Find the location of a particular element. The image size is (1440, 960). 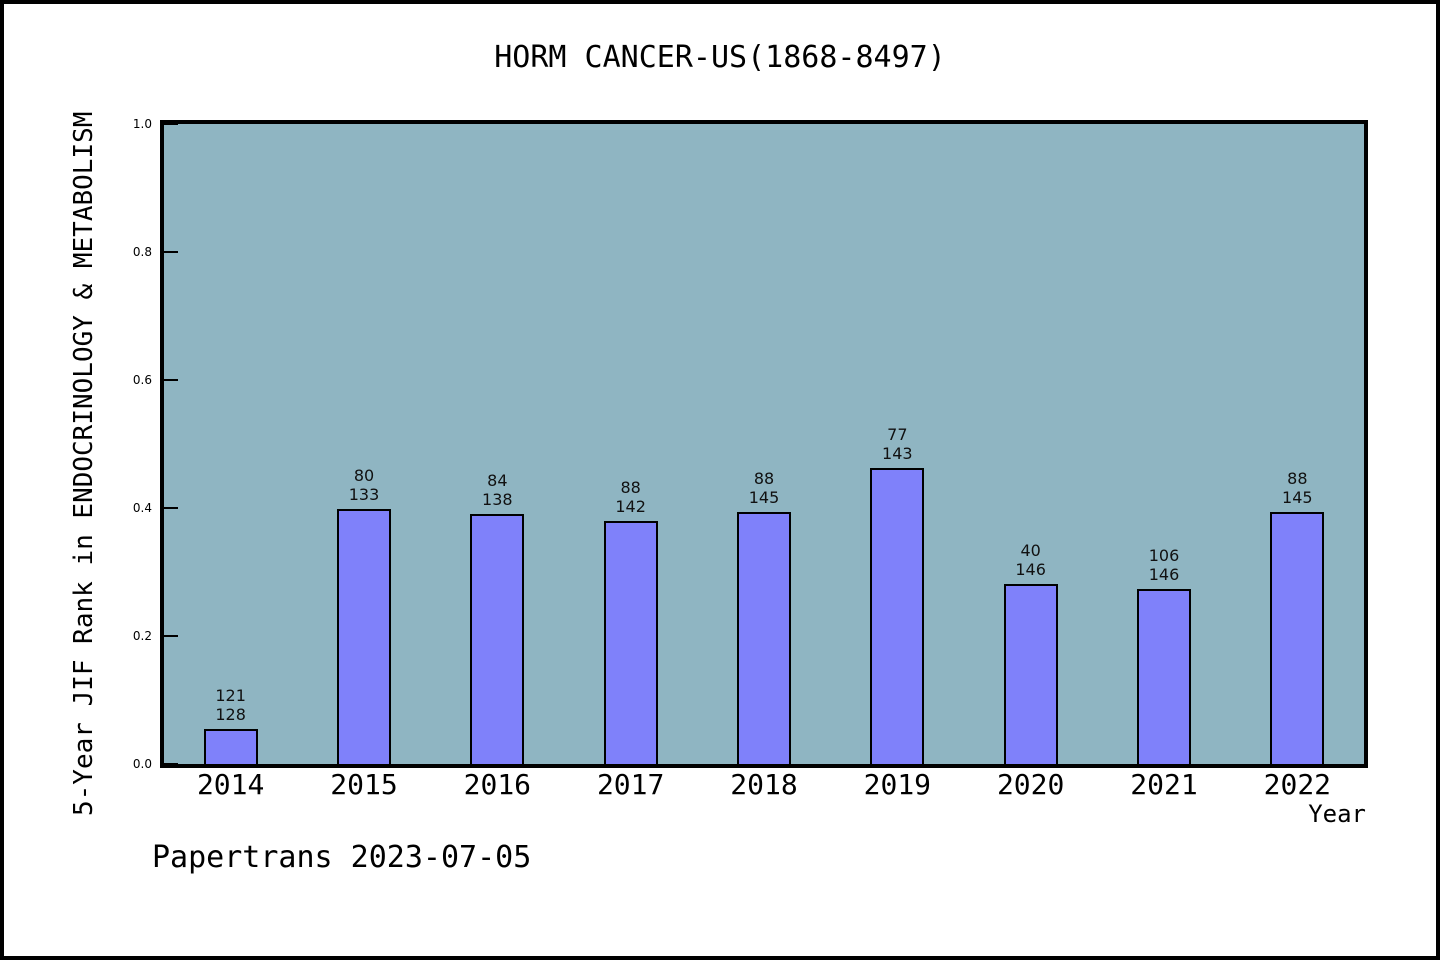

y-tick-label-0.4: 0.4 is located at coordinates (142, 508).